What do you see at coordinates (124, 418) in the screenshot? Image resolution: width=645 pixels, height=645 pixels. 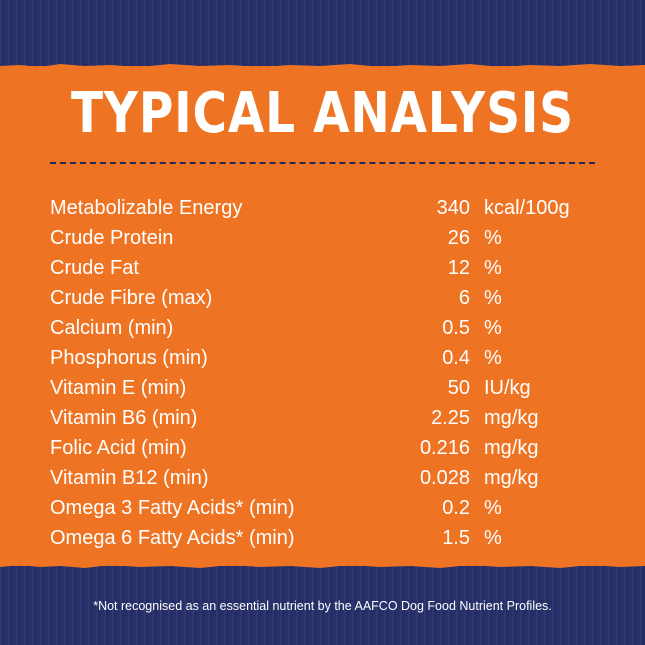 I see `nutrient-name: Vitamin B6 (min)` at bounding box center [124, 418].